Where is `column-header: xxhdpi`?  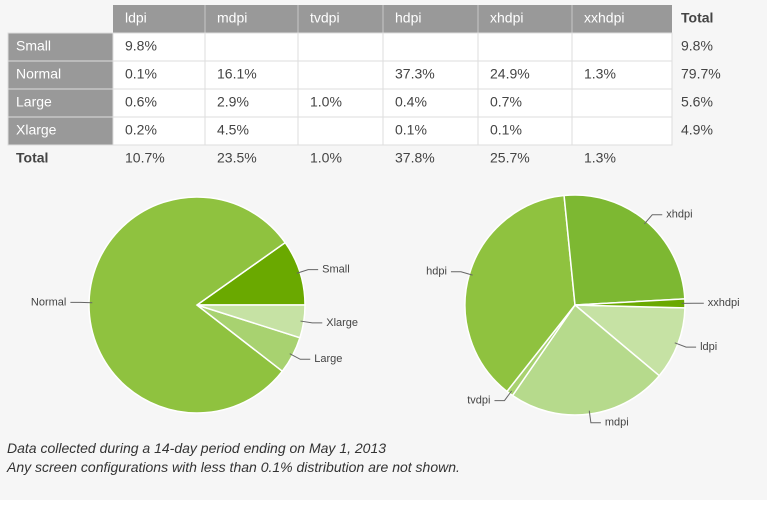
column-header: xxhdpi is located at coordinates (604, 18).